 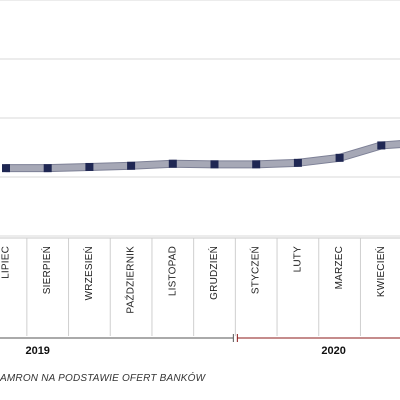 What do you see at coordinates (88, 273) in the screenshot?
I see `month-label: WRZESIEŃ` at bounding box center [88, 273].